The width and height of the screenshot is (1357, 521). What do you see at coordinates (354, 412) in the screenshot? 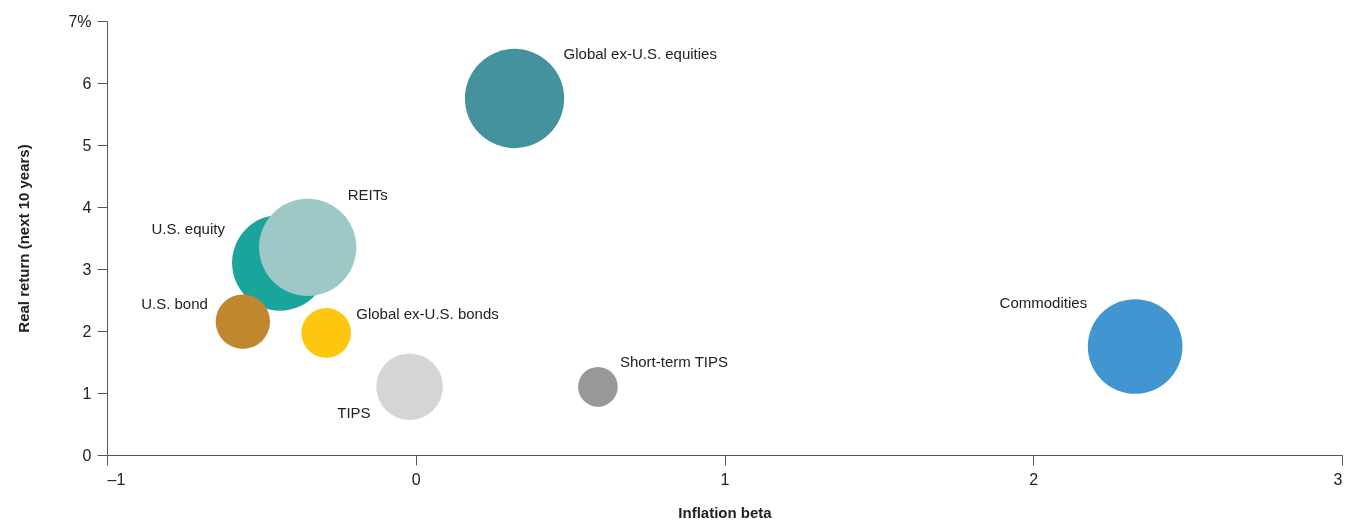
I see `series-label: TIPS` at bounding box center [354, 412].